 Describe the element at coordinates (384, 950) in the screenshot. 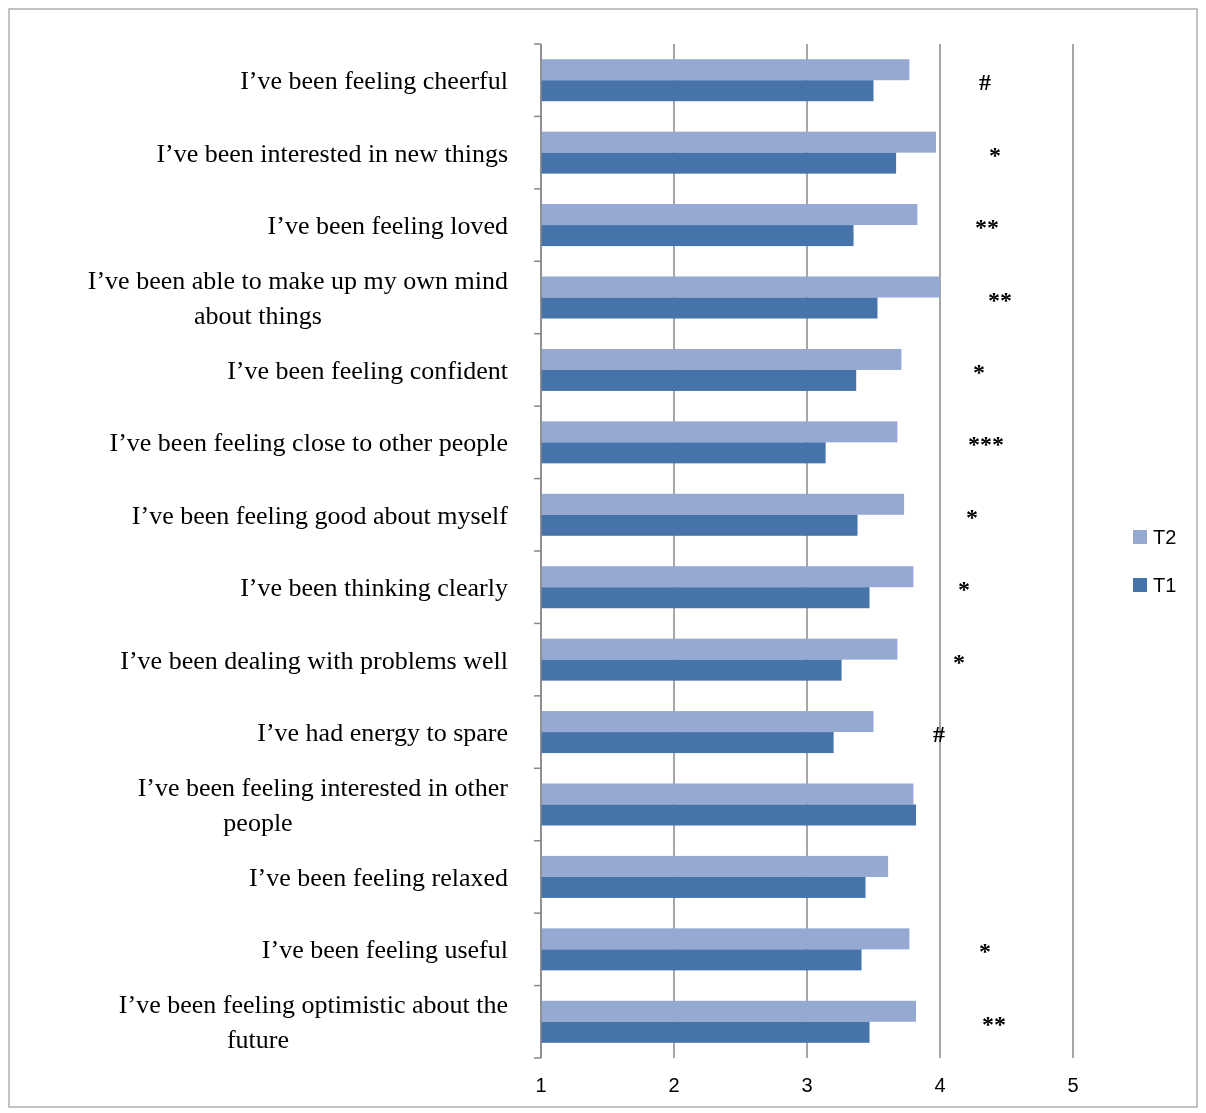

I see `y-tick-label: I’ve been feeling useful` at that location.